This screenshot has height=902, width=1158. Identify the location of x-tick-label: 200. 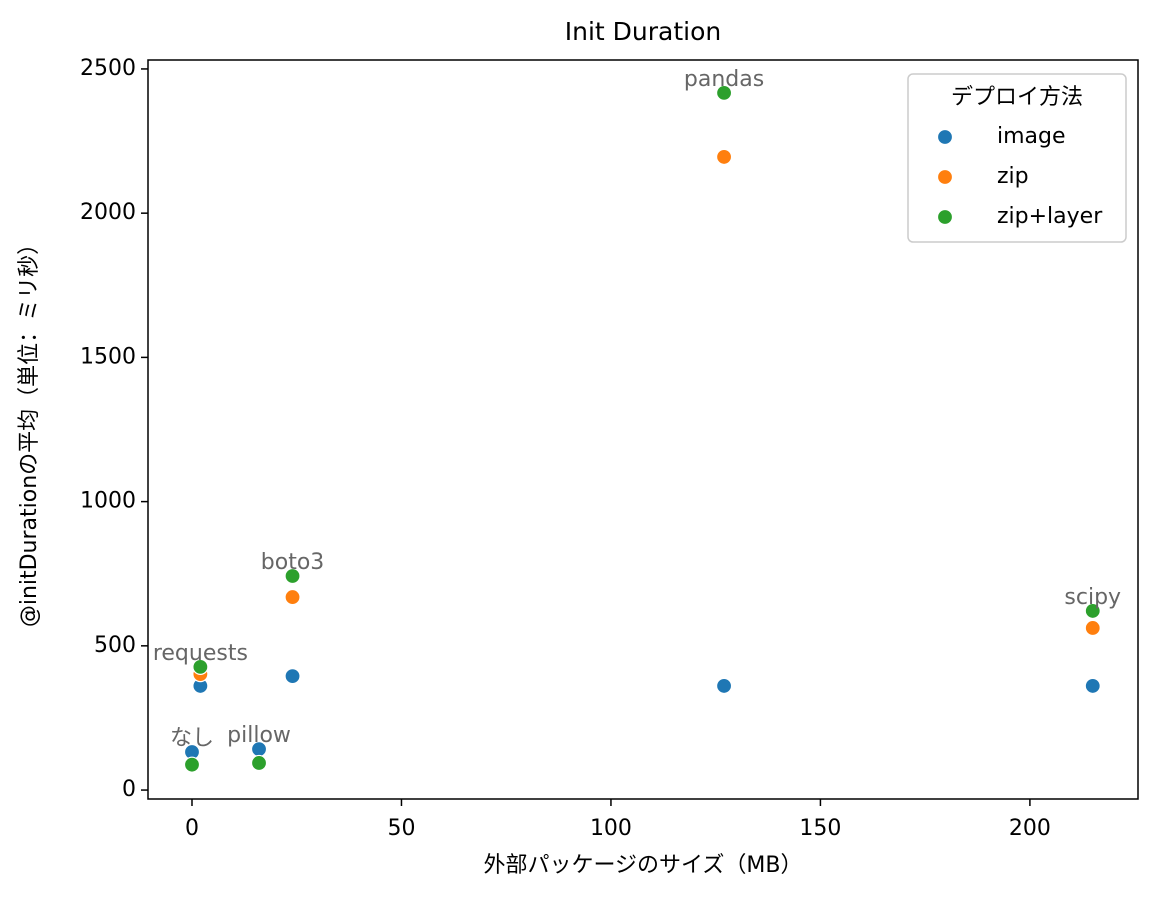
(1030, 828).